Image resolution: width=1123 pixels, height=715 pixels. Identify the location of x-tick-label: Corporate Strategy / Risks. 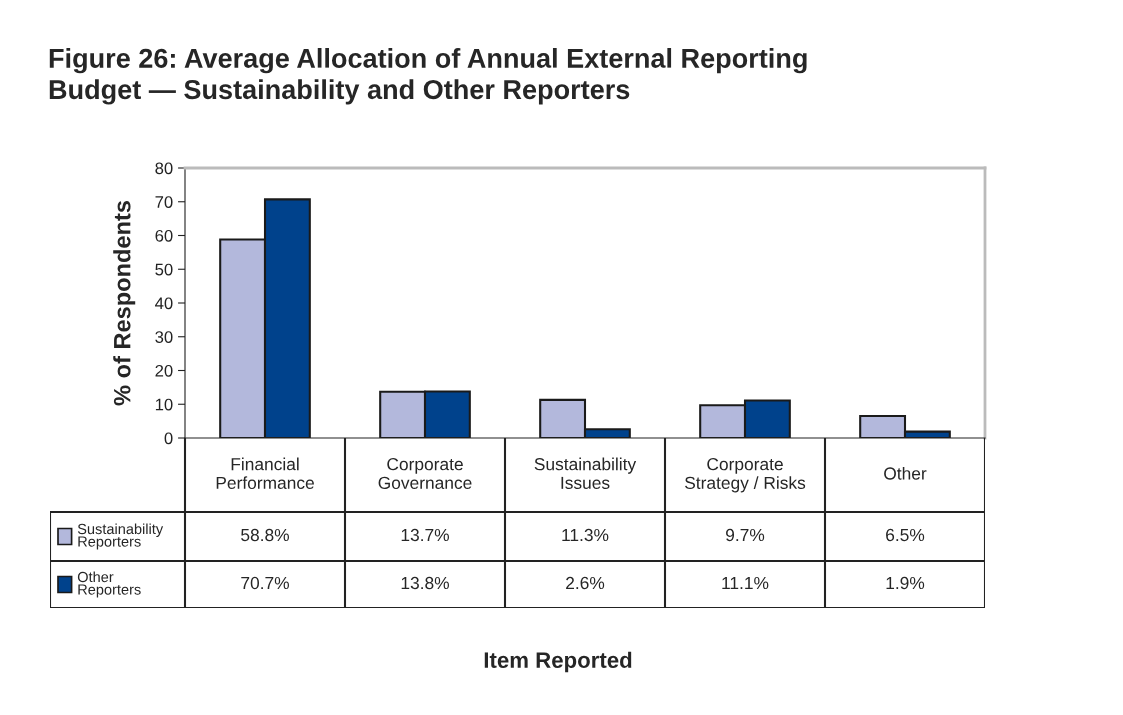
(745, 475).